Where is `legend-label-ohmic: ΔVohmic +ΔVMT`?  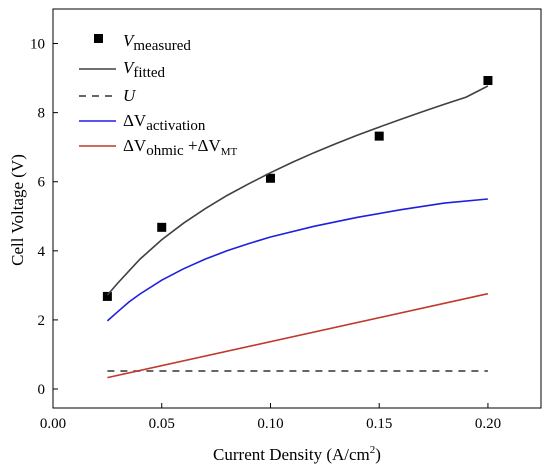 legend-label-ohmic: ΔVohmic +ΔVMT is located at coordinates (180, 147).